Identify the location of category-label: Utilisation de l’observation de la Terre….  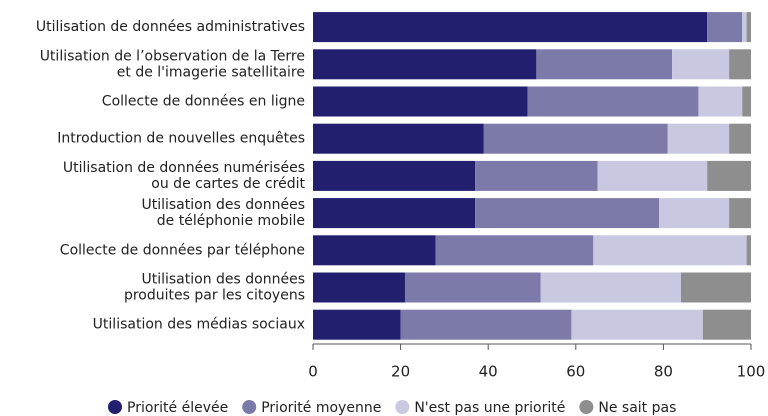
(172, 64).